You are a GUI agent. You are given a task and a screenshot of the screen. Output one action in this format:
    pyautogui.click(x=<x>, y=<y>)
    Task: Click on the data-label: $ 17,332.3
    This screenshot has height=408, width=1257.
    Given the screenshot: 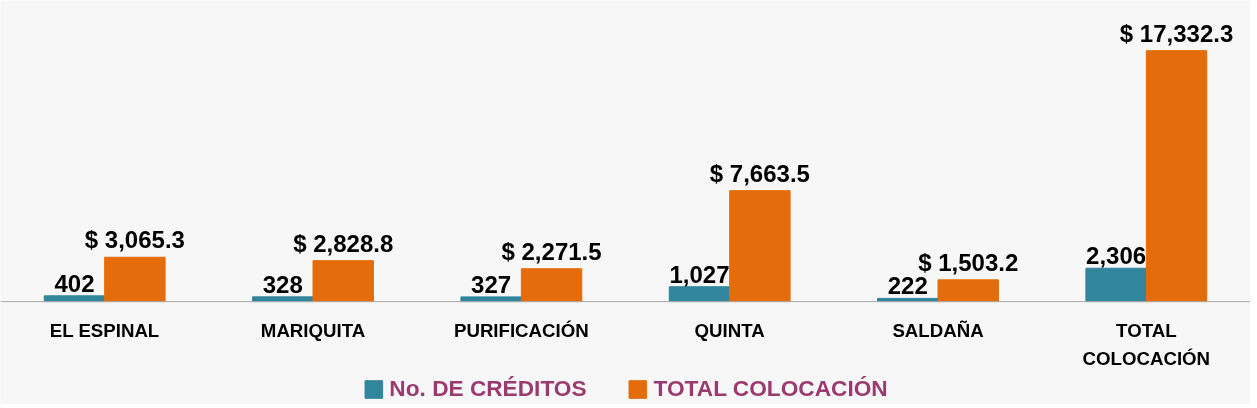 What is the action you would take?
    pyautogui.click(x=1176, y=33)
    